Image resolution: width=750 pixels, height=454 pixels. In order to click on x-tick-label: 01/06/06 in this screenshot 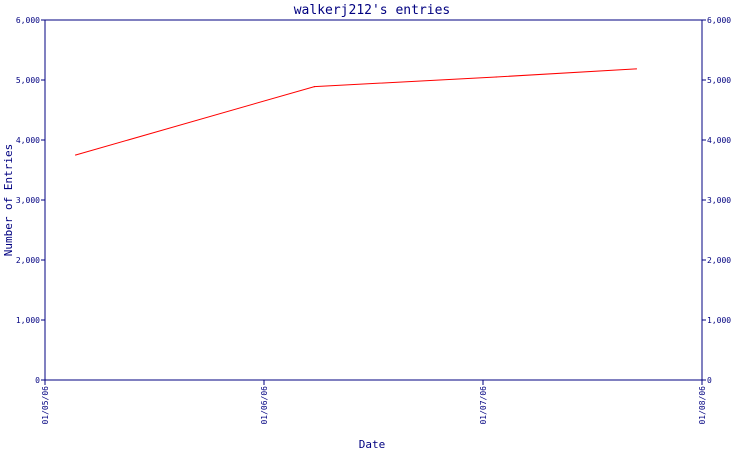, I will do `click(264, 405)`.